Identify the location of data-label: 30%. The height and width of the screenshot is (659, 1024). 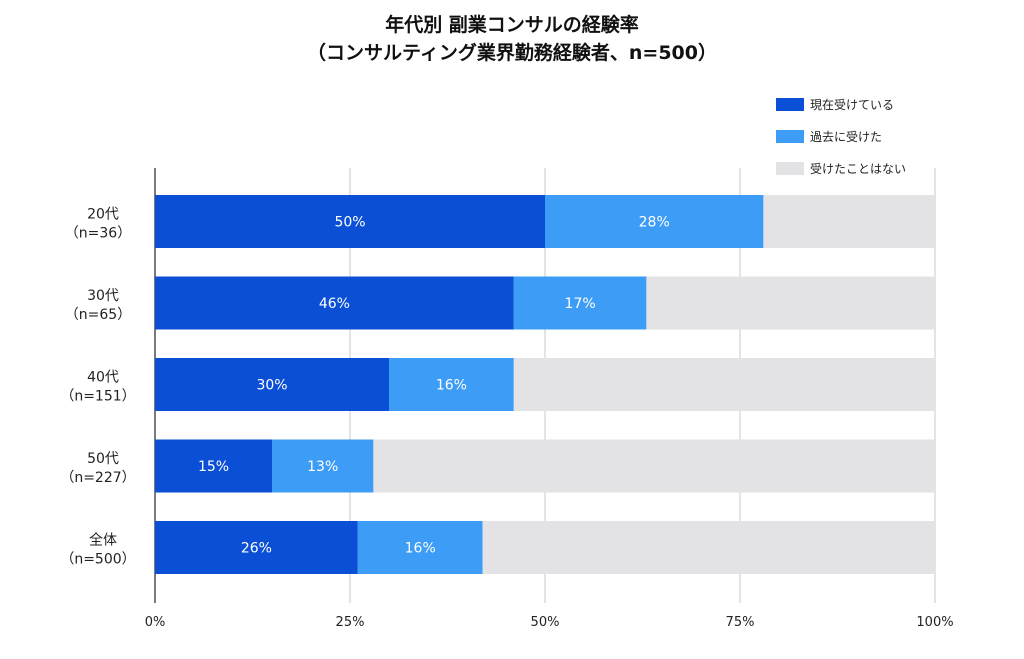
(271, 386).